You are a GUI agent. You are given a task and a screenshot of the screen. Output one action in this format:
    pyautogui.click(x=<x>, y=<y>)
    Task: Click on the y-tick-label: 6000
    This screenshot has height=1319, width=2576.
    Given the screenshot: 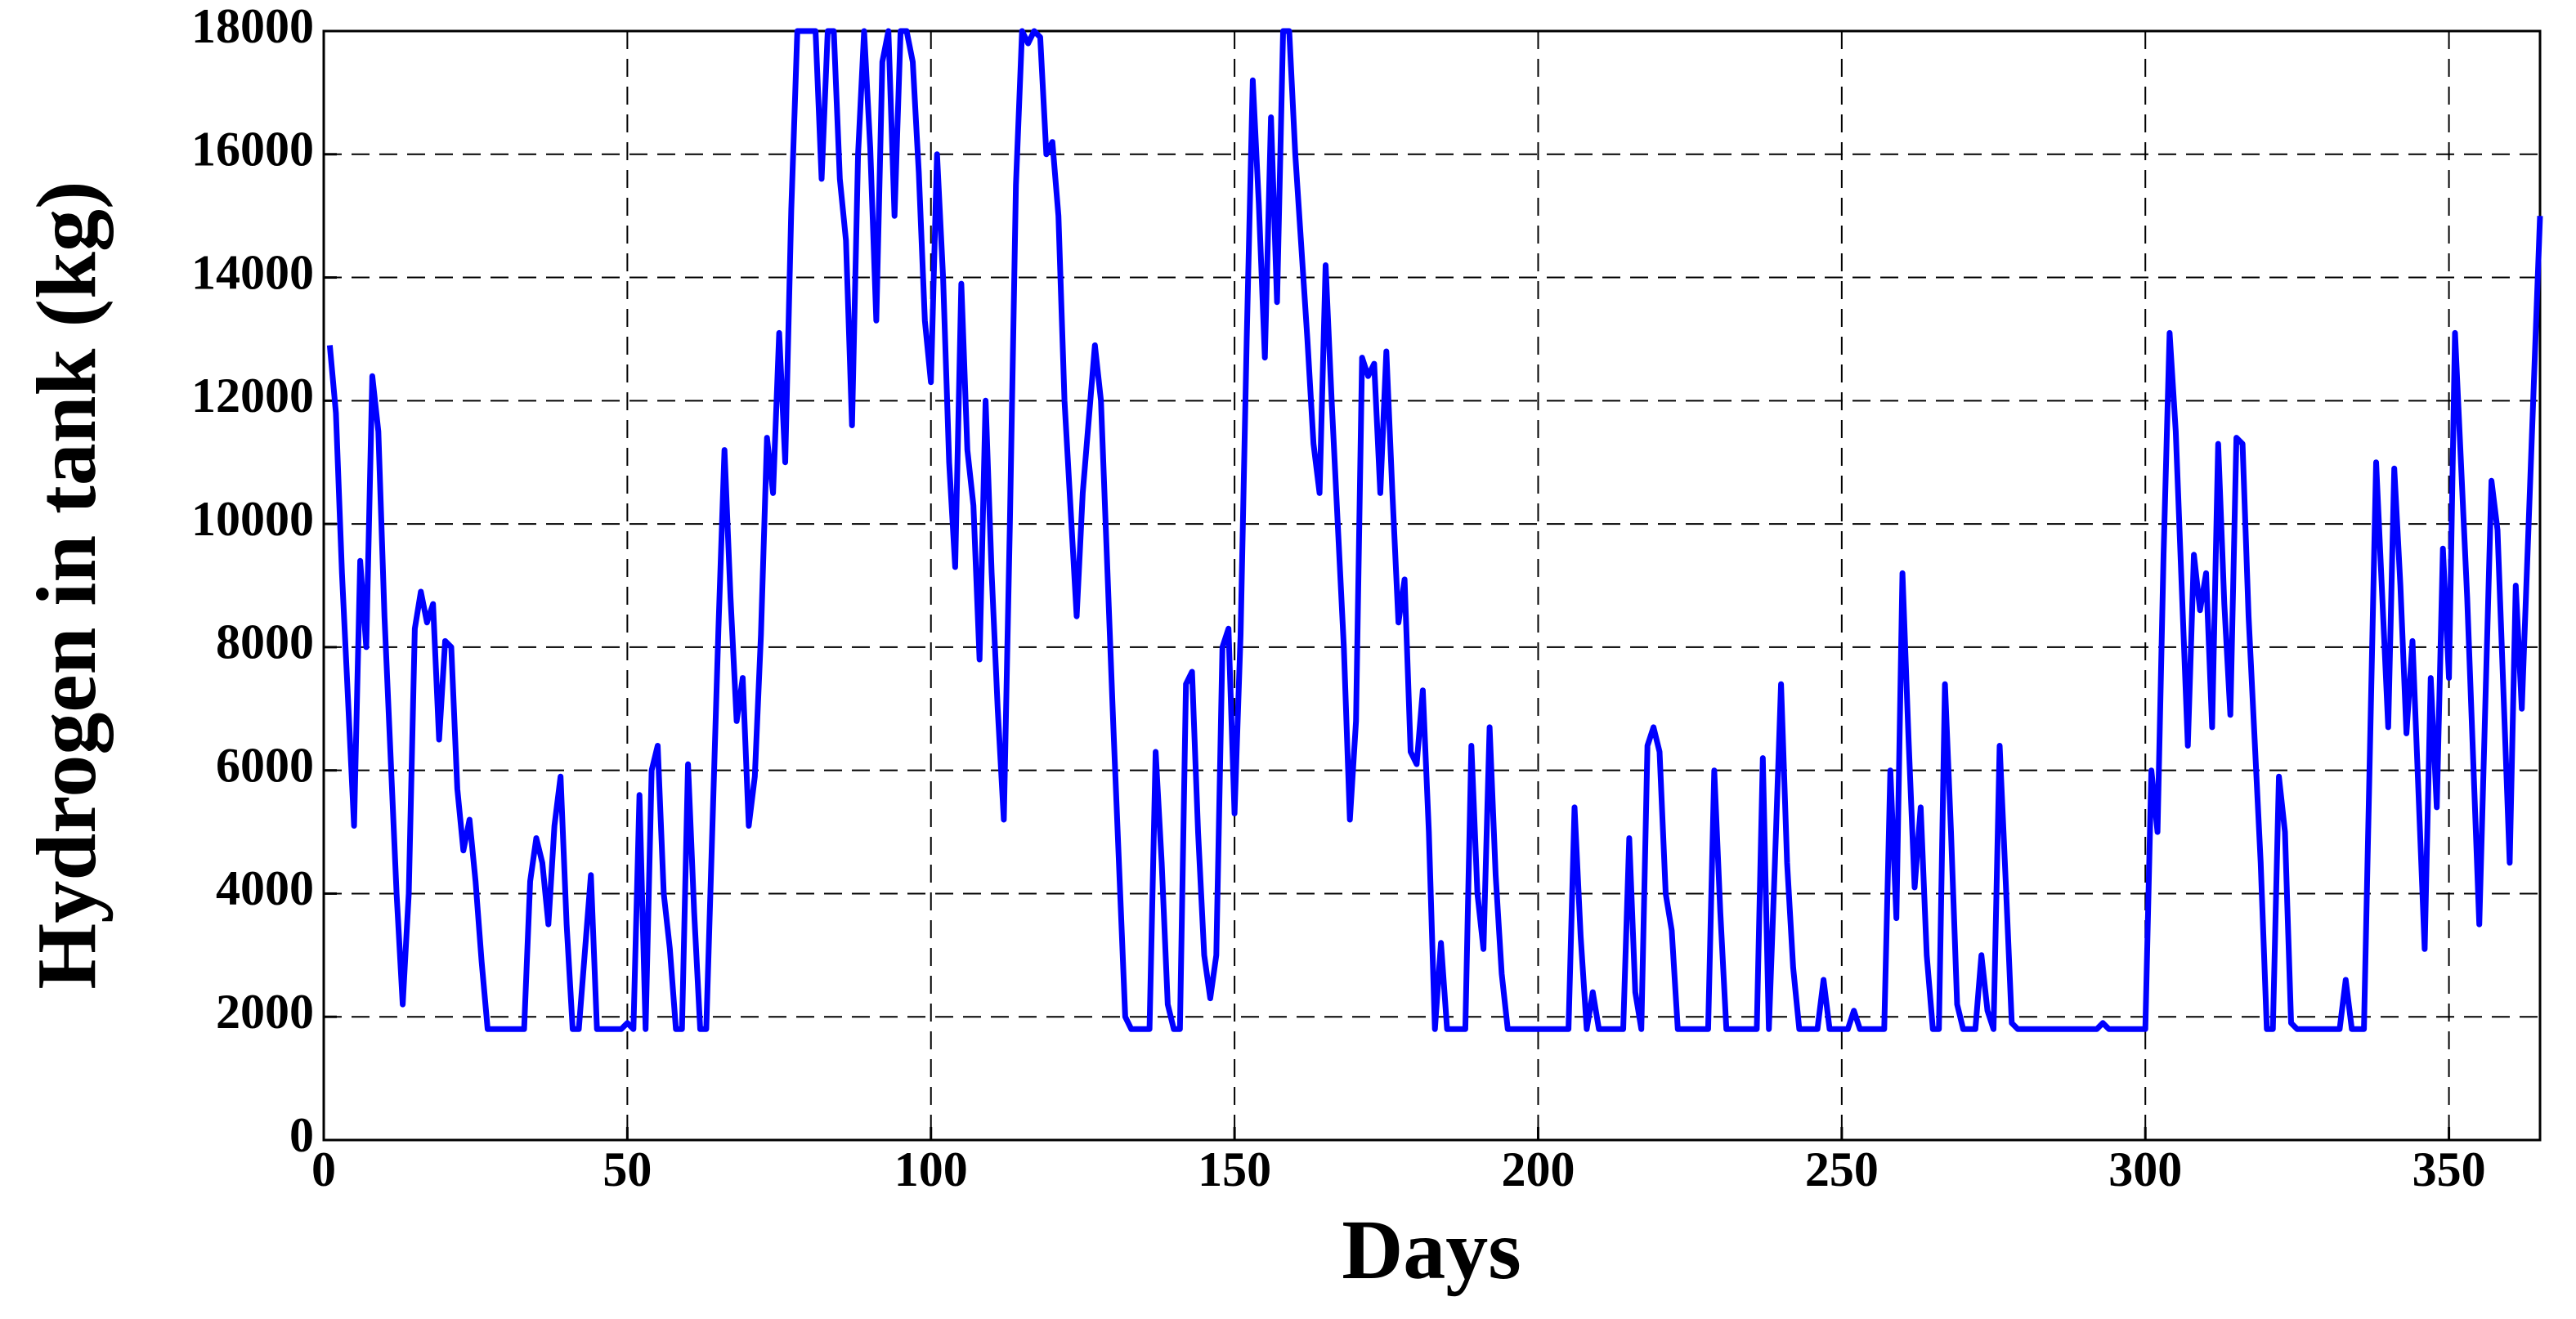 What is the action you would take?
    pyautogui.click(x=265, y=765)
    